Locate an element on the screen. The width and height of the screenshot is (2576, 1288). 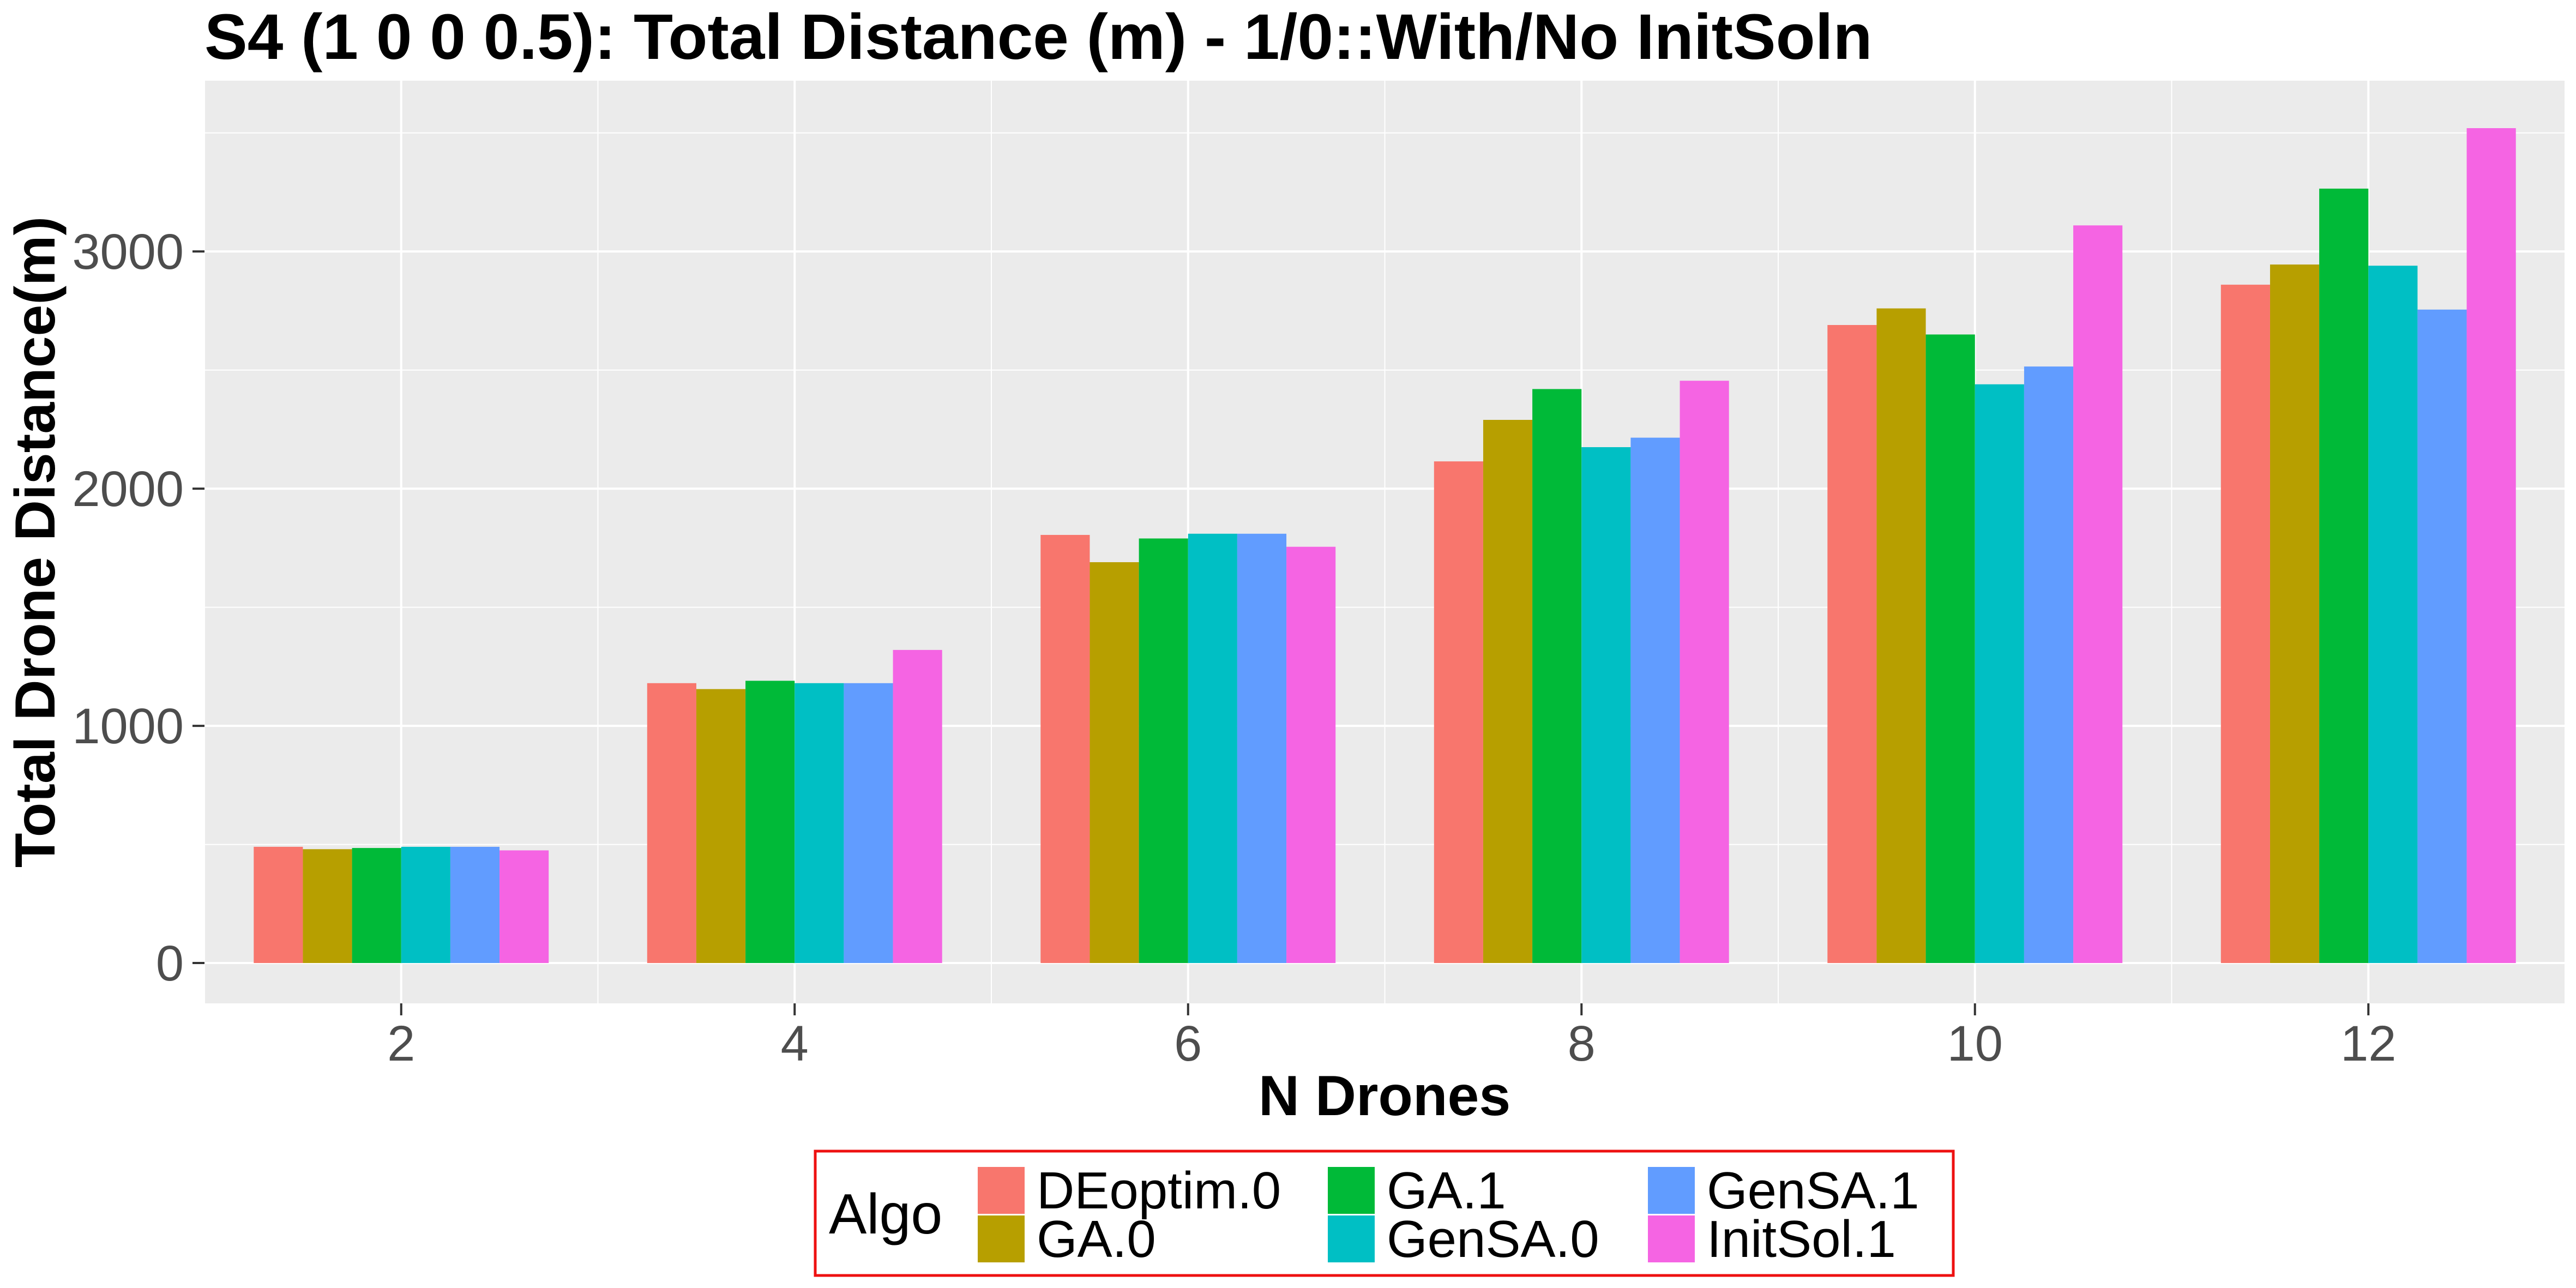
x-tick-label: 8 is located at coordinates (1582, 1044).